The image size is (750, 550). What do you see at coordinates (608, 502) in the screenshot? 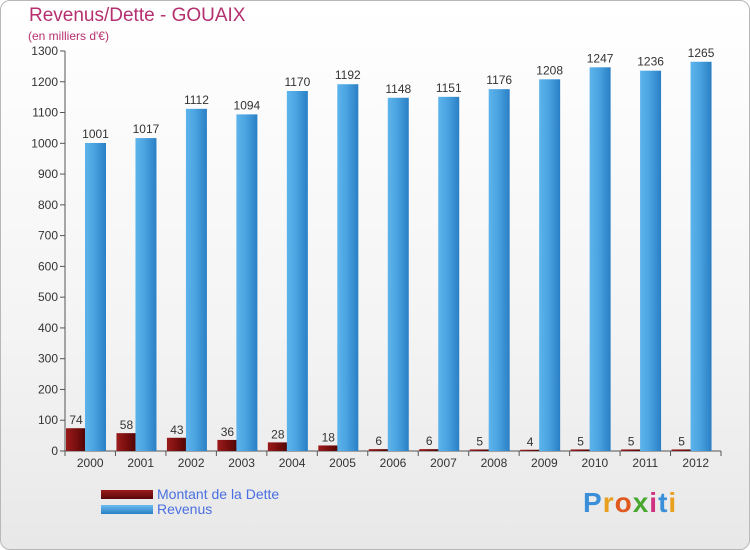
I see `logo-letter: r` at bounding box center [608, 502].